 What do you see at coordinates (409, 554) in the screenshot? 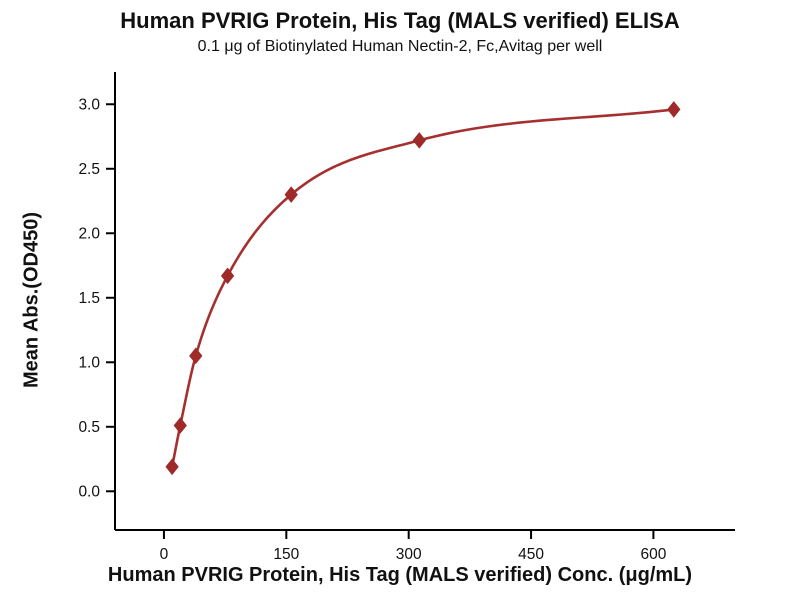
I see `x-tick-label: 300` at bounding box center [409, 554].